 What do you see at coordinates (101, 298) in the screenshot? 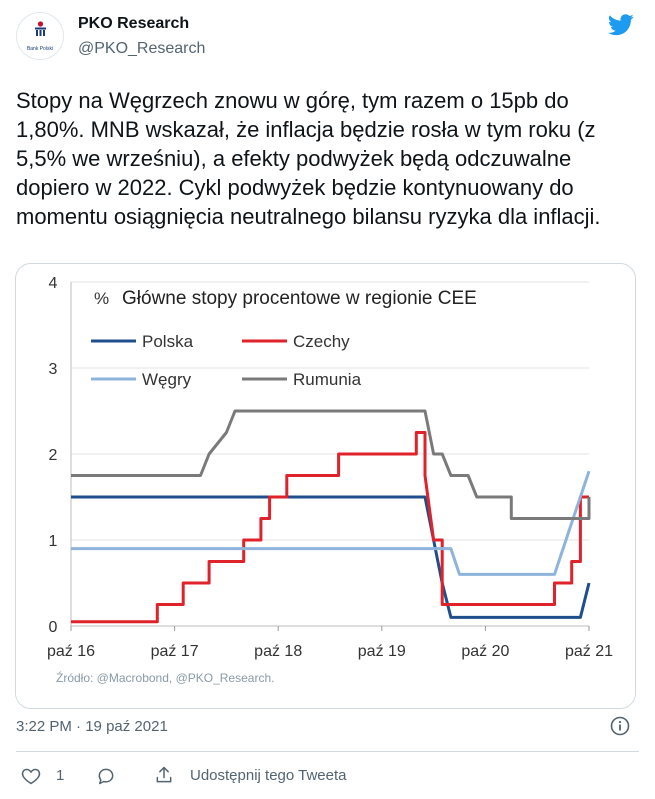
I see `chart-ylabel: %` at bounding box center [101, 298].